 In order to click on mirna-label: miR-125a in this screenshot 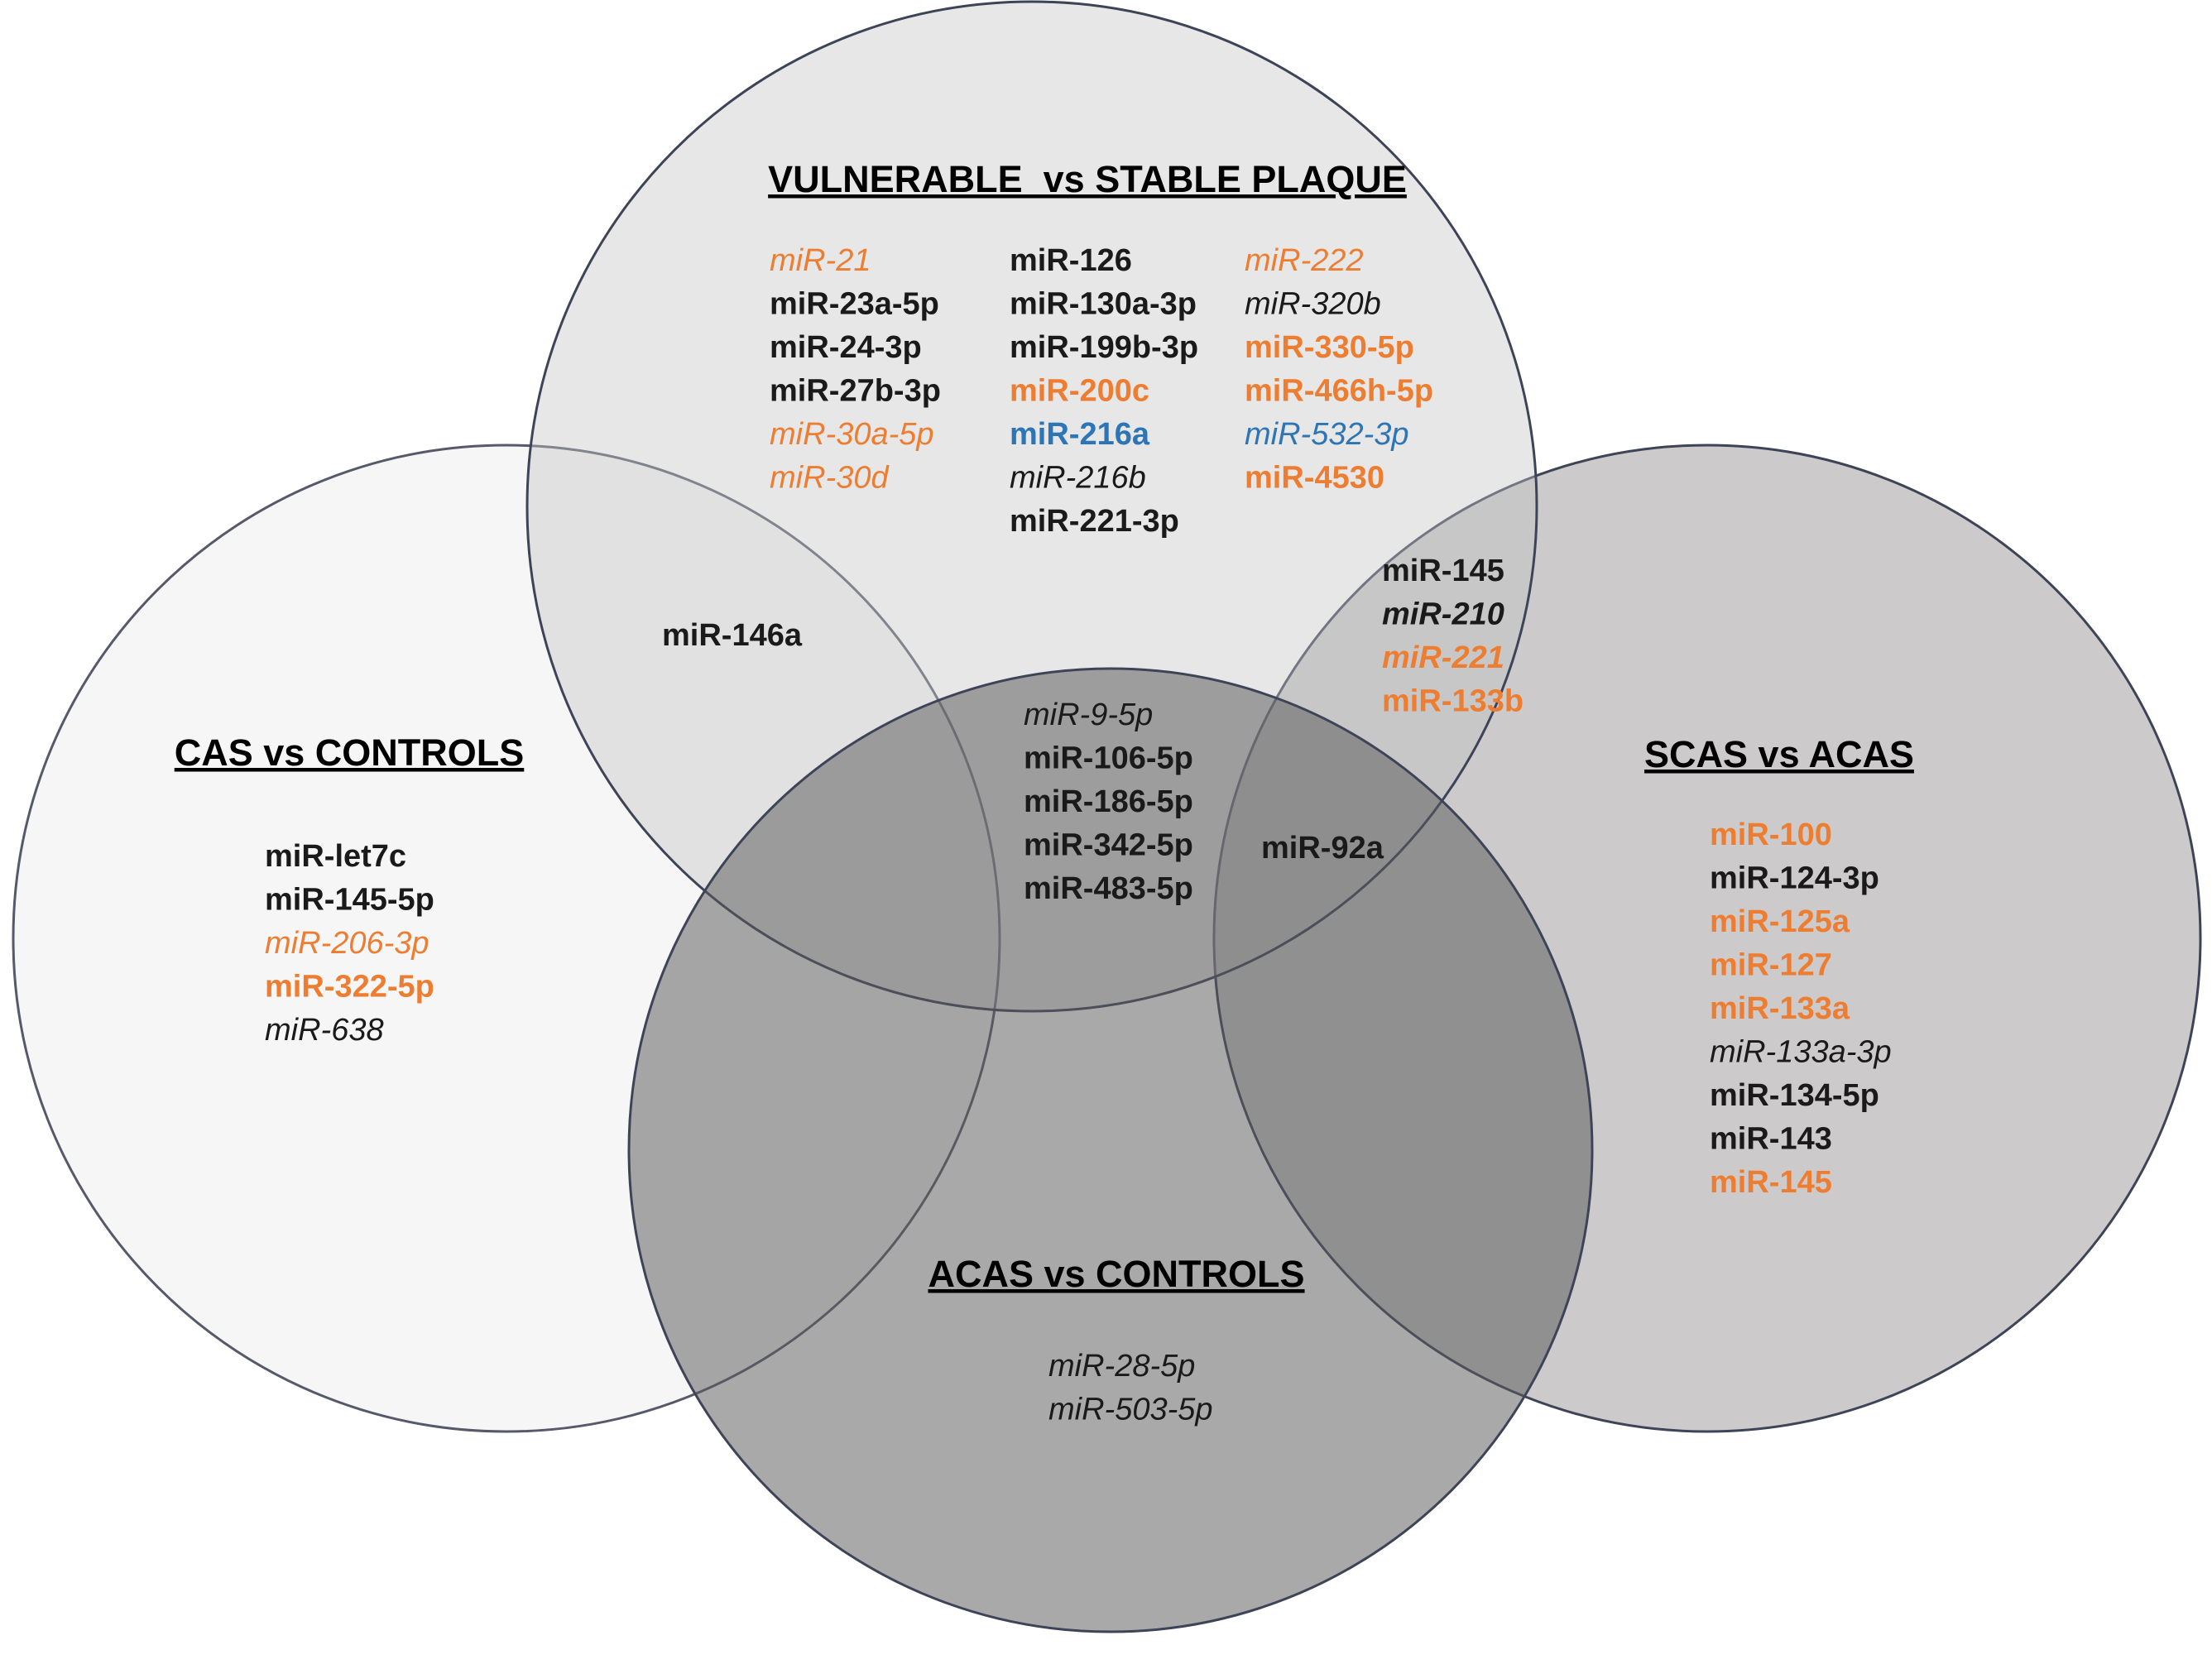, I will do `click(1780, 921)`.